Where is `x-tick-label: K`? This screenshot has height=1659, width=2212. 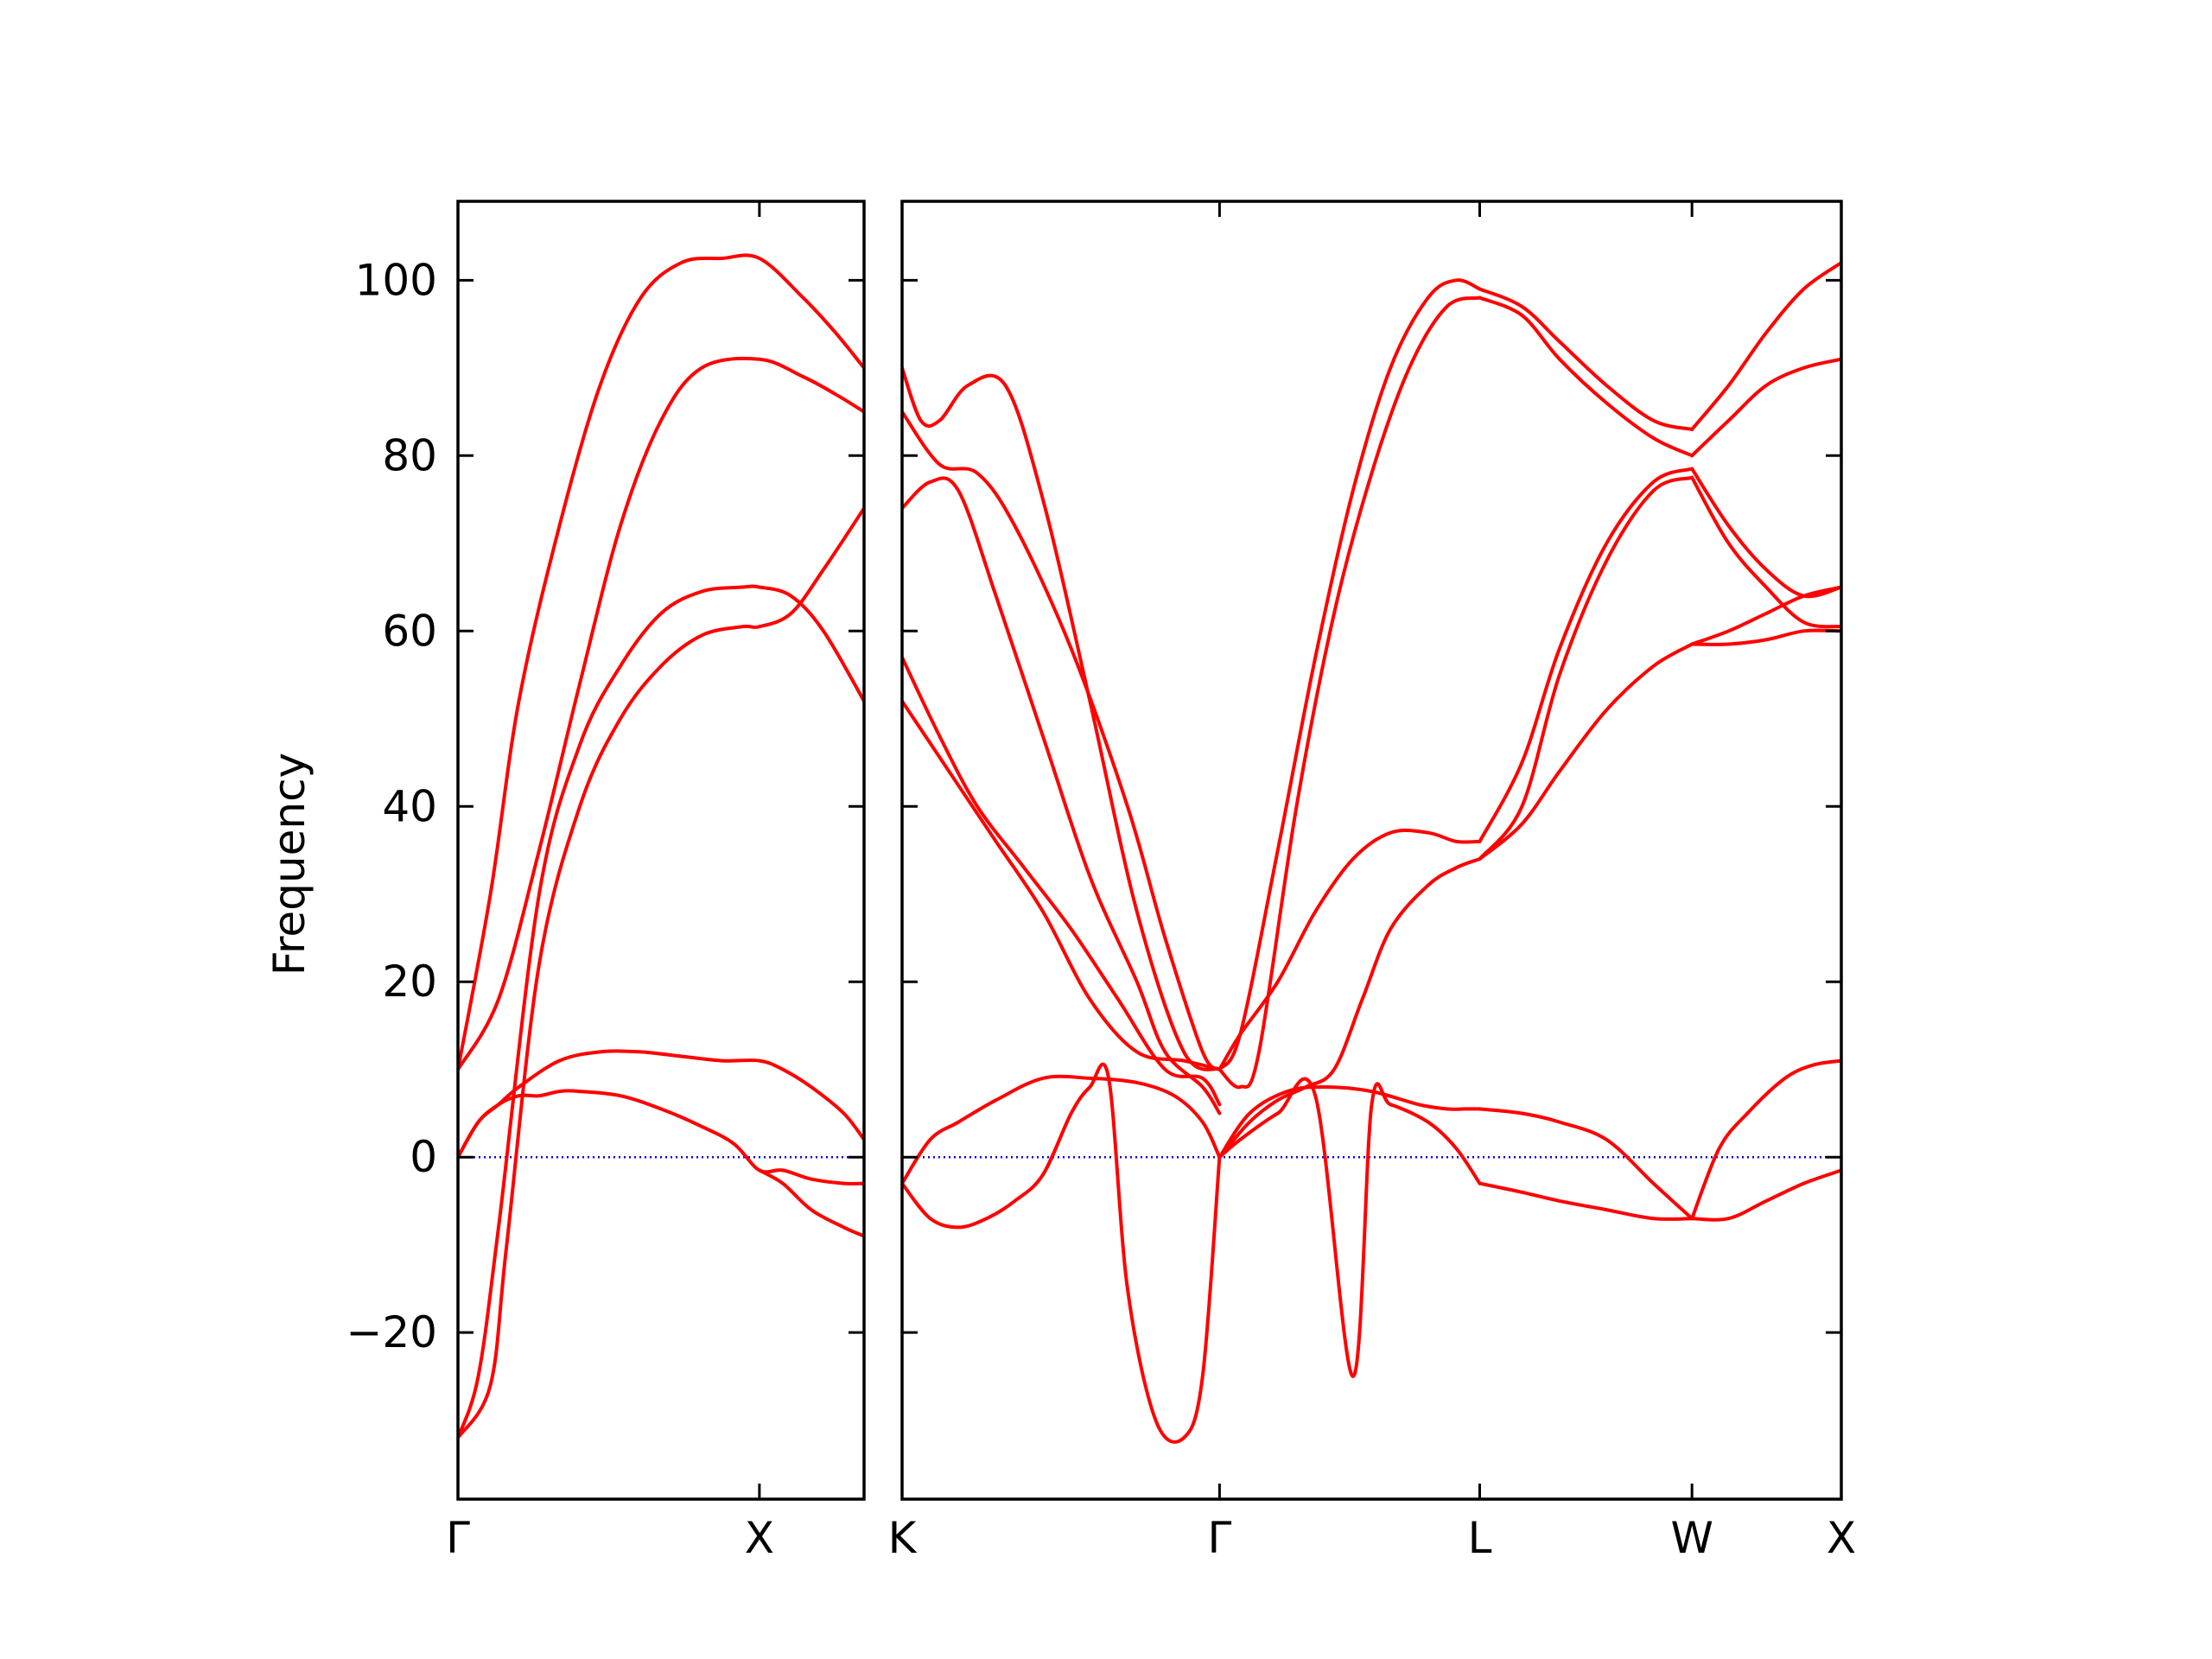 x-tick-label: K is located at coordinates (903, 1538).